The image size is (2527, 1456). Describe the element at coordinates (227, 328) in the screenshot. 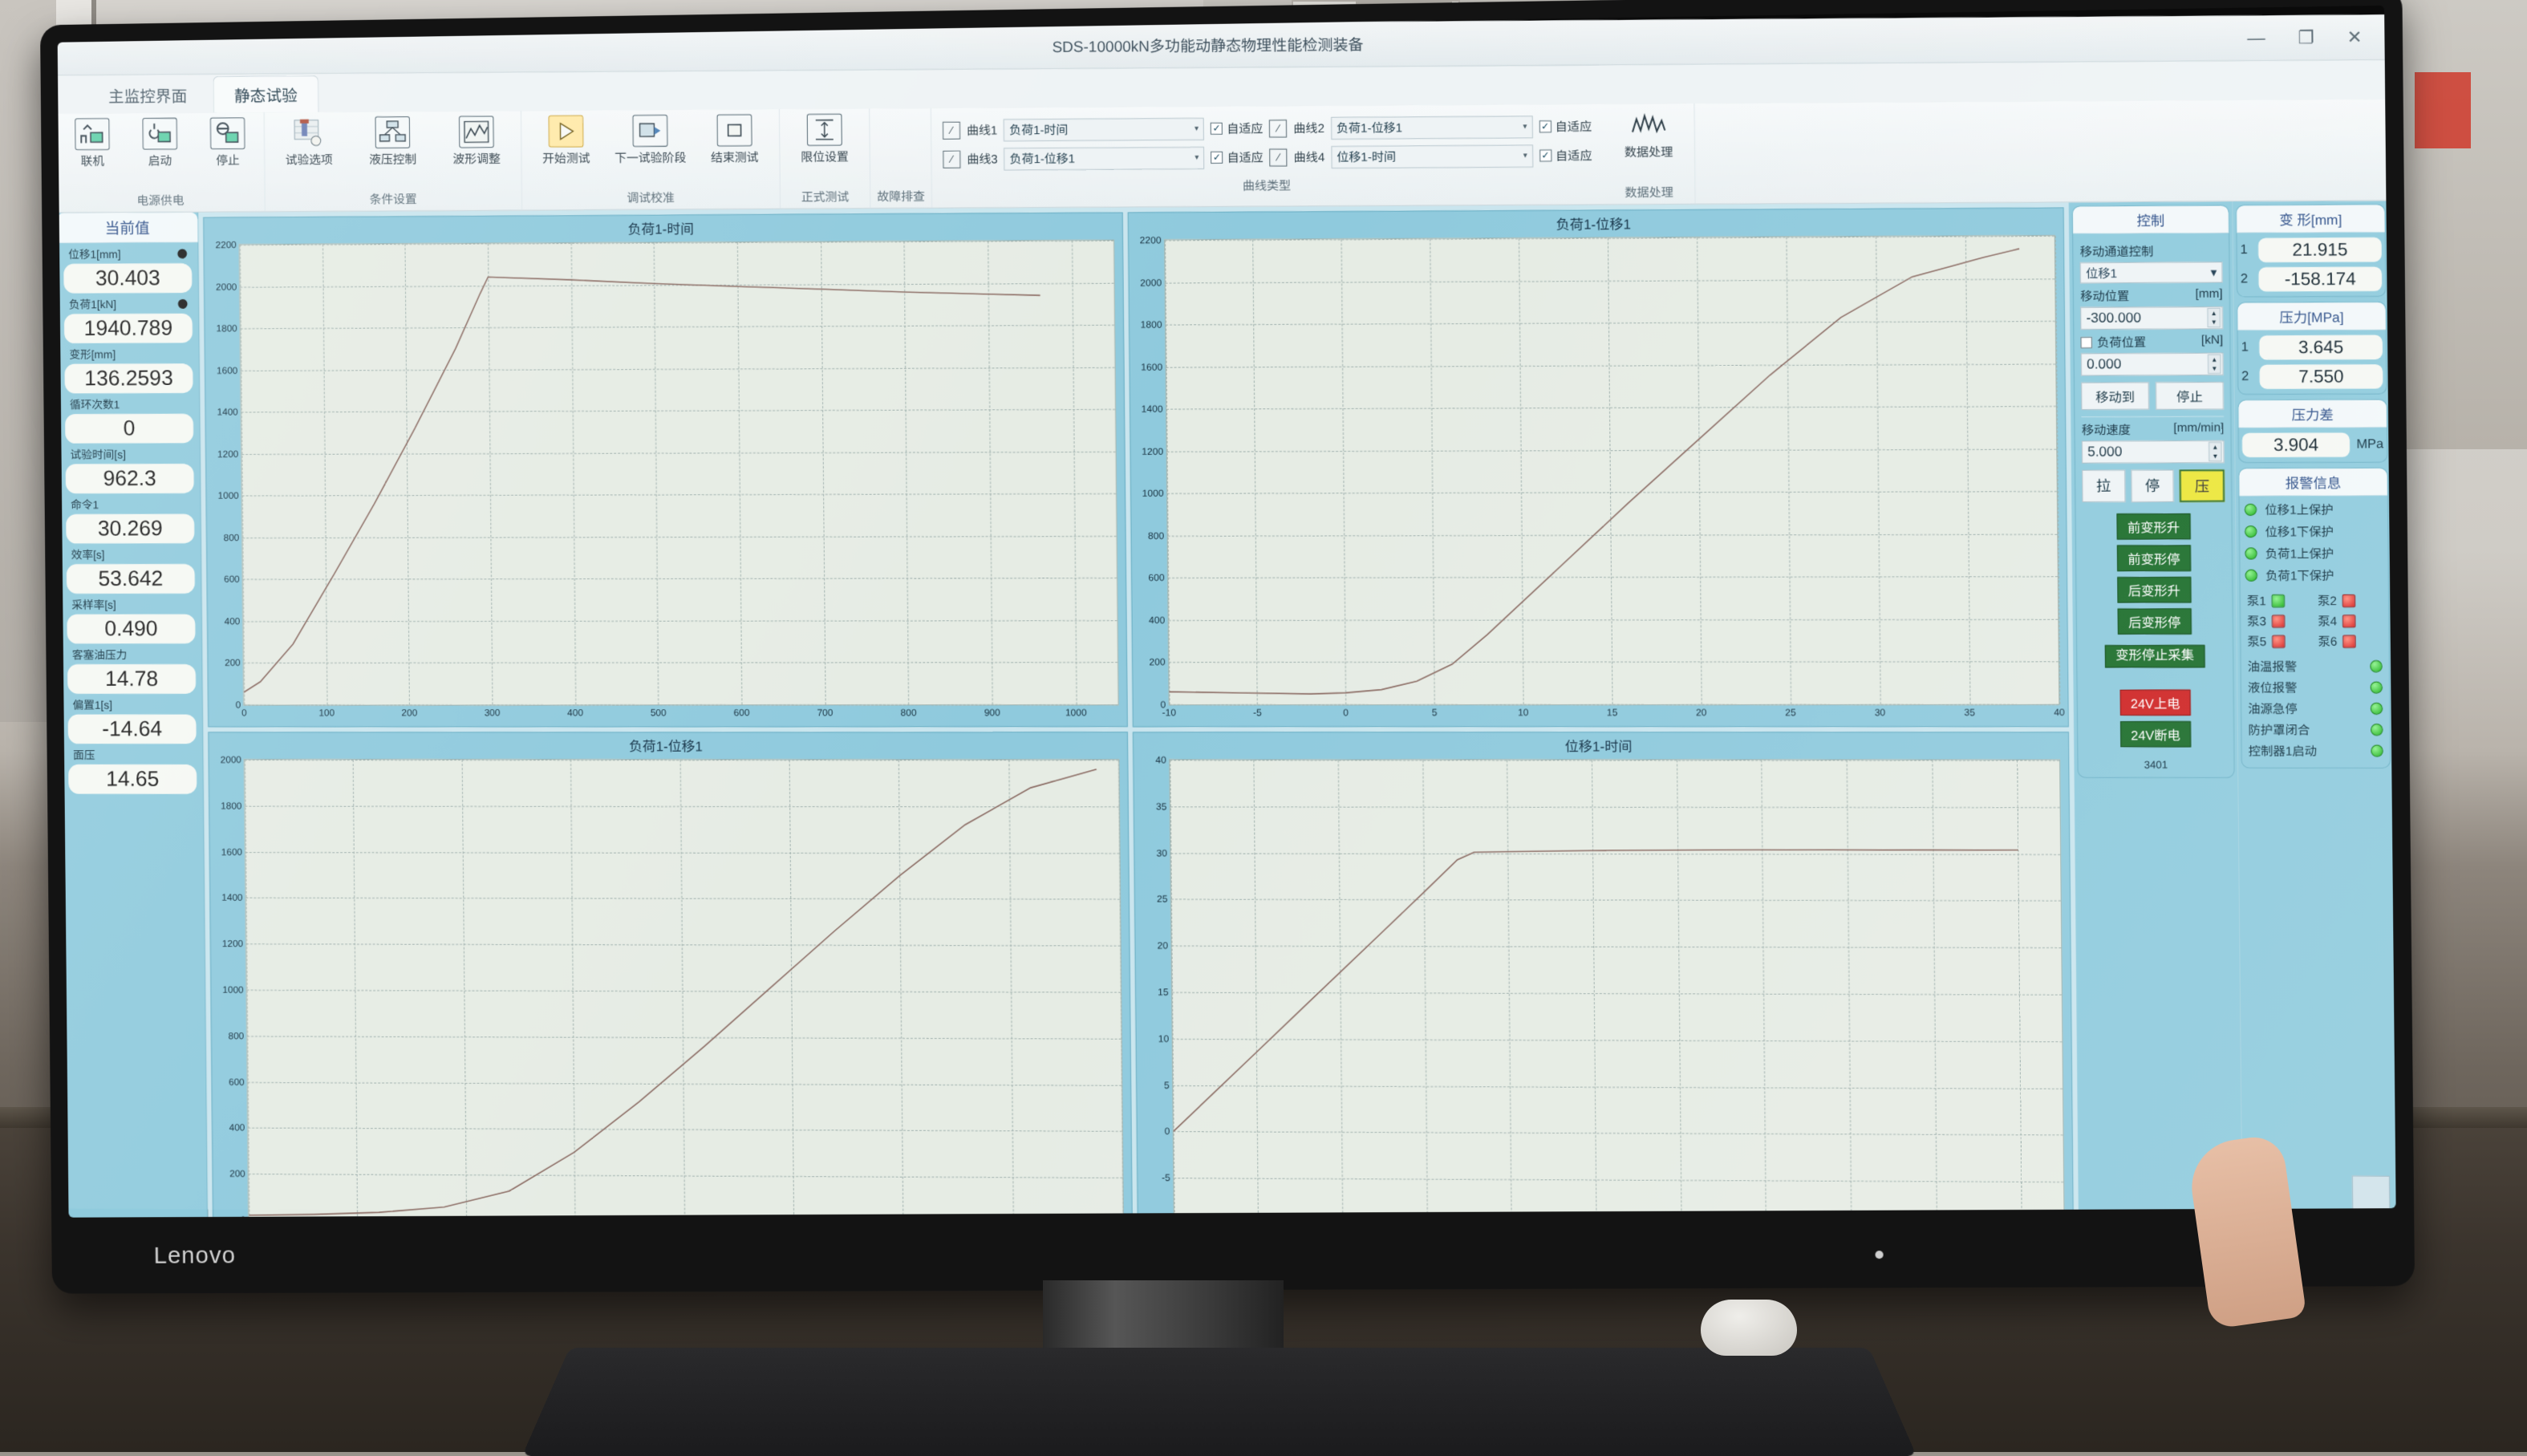

I see `y-axis-tick-label: 1800` at that location.